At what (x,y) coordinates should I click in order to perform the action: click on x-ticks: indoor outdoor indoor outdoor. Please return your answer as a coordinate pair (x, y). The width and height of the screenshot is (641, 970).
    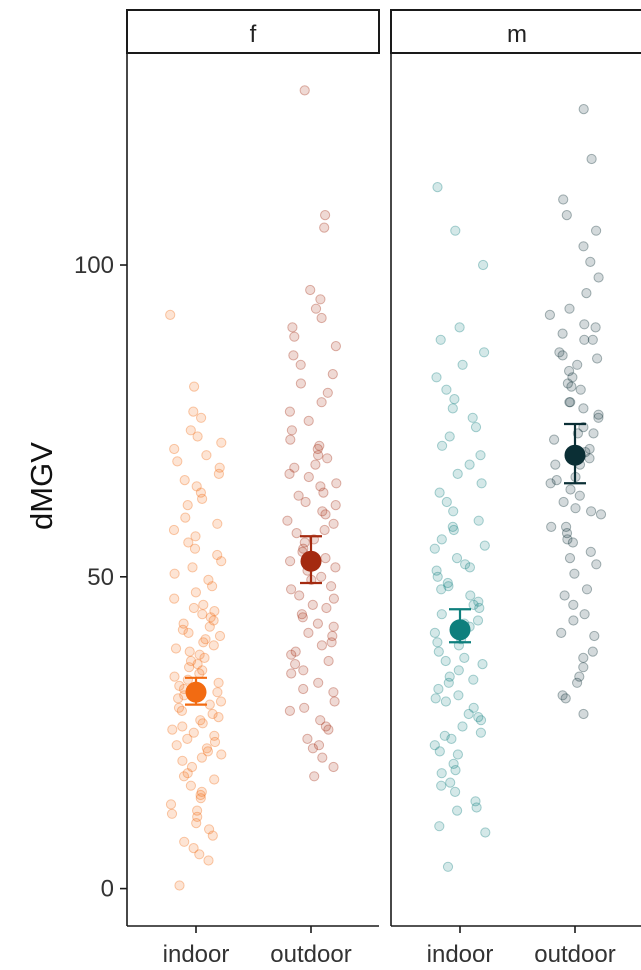
    Looking at the image, I should click on (389, 947).